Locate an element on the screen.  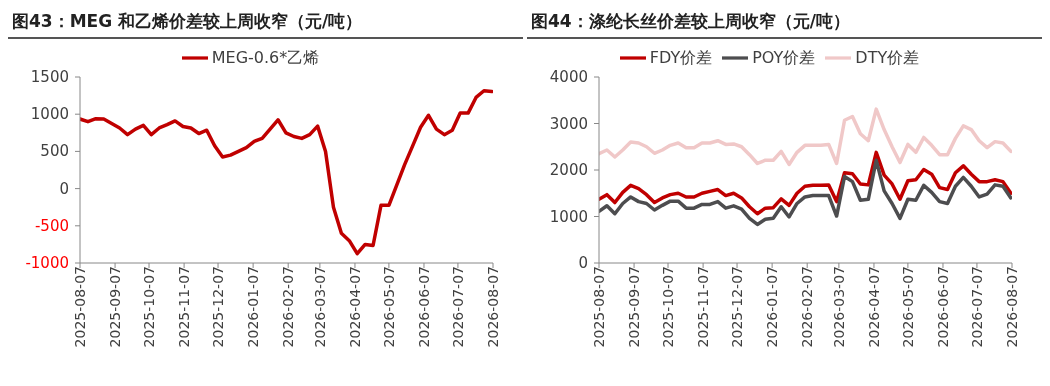
y-tick-label: 2000 is located at coordinates (568, 170).